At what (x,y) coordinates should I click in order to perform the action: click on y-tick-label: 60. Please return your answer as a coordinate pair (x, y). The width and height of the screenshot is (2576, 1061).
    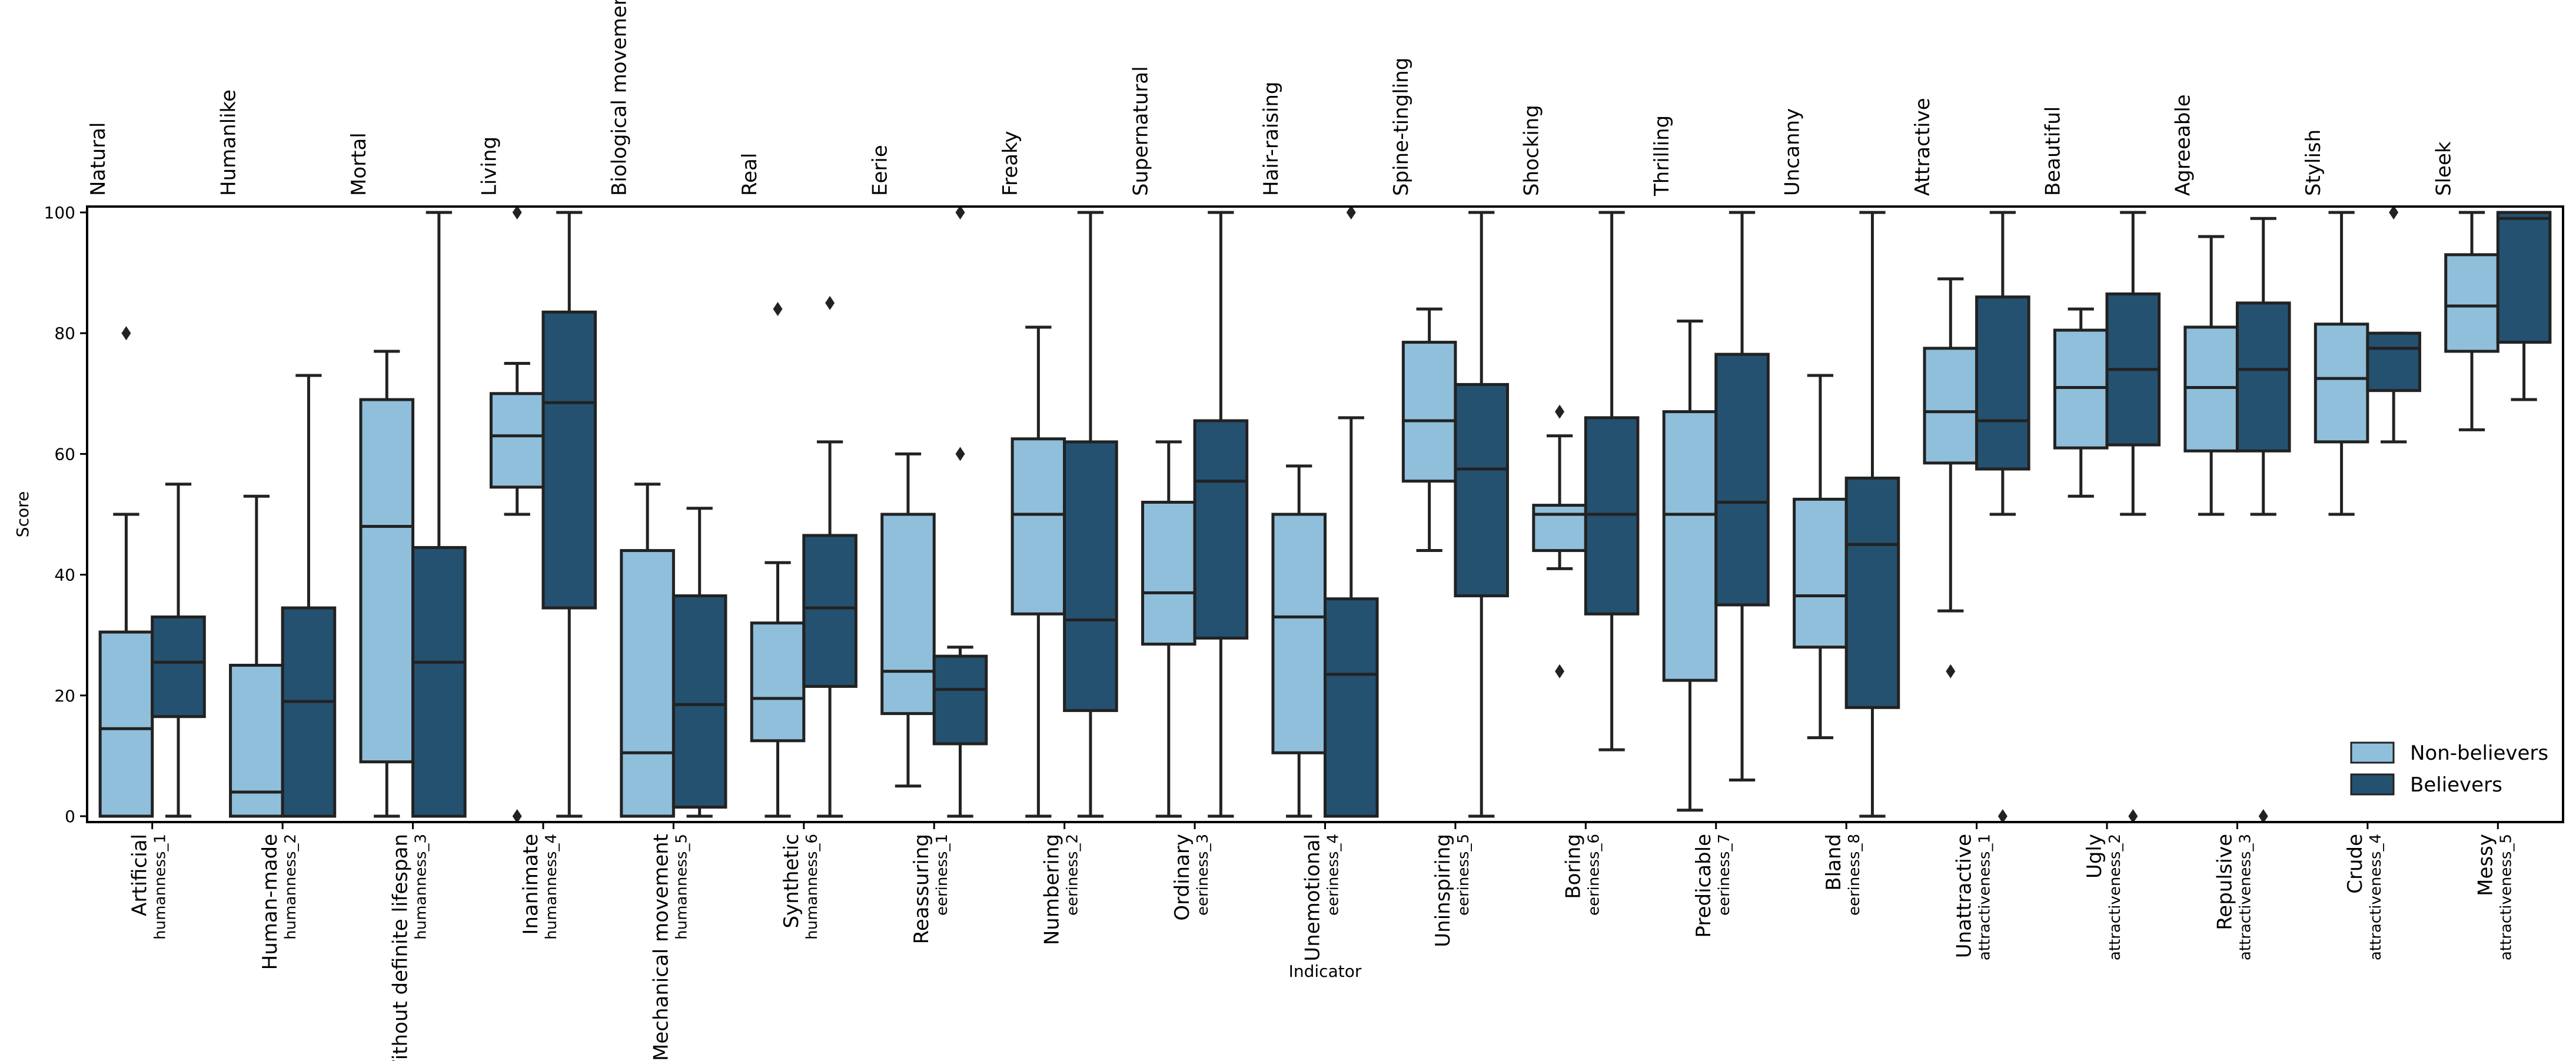
    Looking at the image, I should click on (64, 454).